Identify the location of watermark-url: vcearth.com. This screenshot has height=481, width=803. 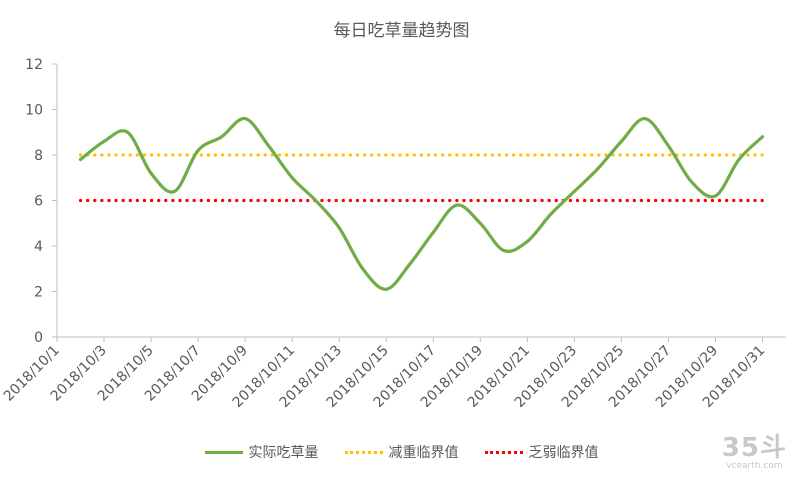
(754, 466).